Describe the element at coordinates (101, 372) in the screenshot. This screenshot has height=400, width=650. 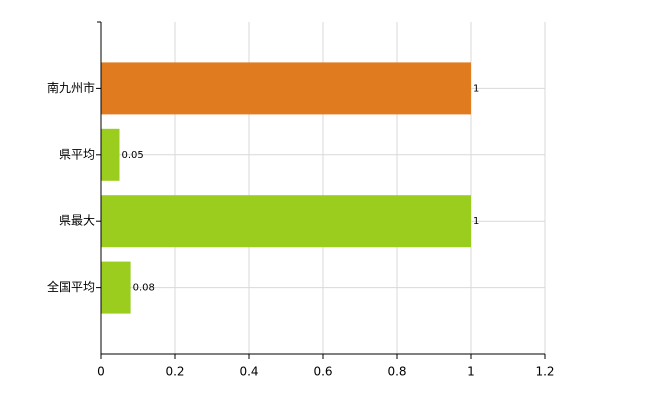
I see `x-tick-label: 0` at that location.